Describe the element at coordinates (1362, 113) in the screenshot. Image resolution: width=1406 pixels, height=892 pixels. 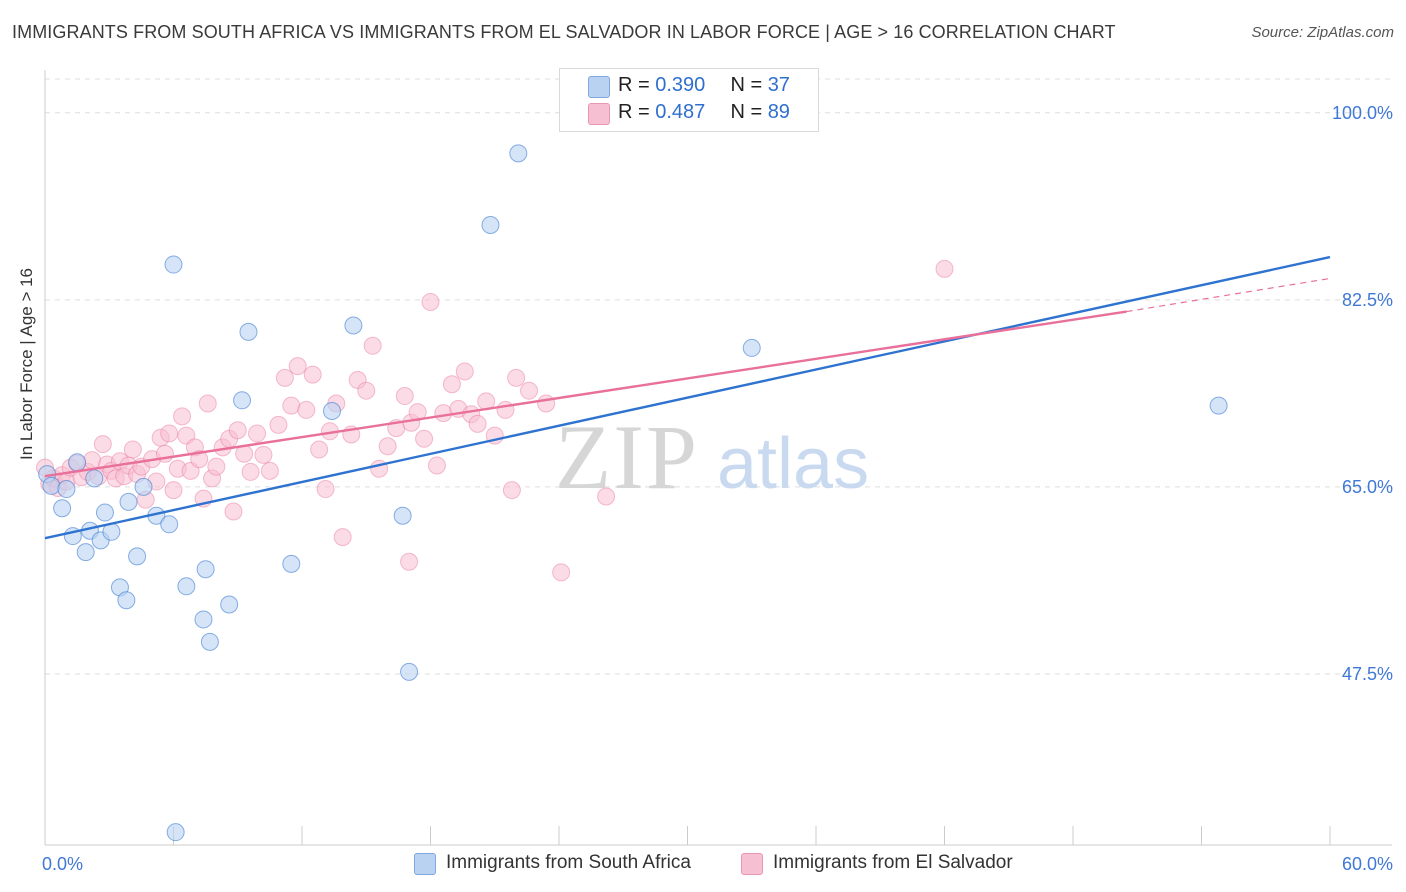
I see `y-tick-label: 100.0%` at that location.